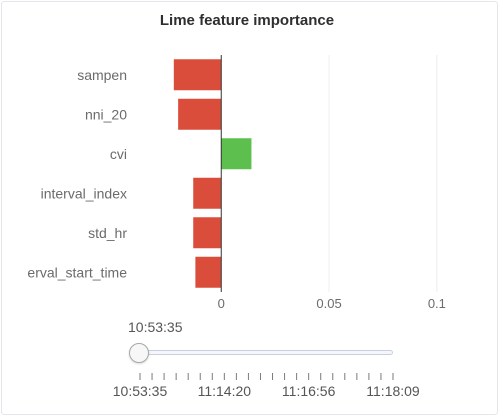 The height and width of the screenshot is (417, 501). What do you see at coordinates (308, 391) in the screenshot?
I see `slider-mark-label-2: 11:16:56` at bounding box center [308, 391].